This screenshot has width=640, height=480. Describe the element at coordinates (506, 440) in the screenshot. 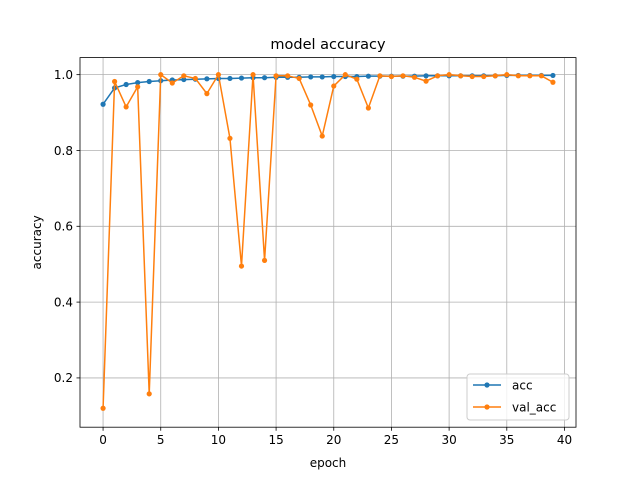

I see `x-tick-label: 35` at that location.